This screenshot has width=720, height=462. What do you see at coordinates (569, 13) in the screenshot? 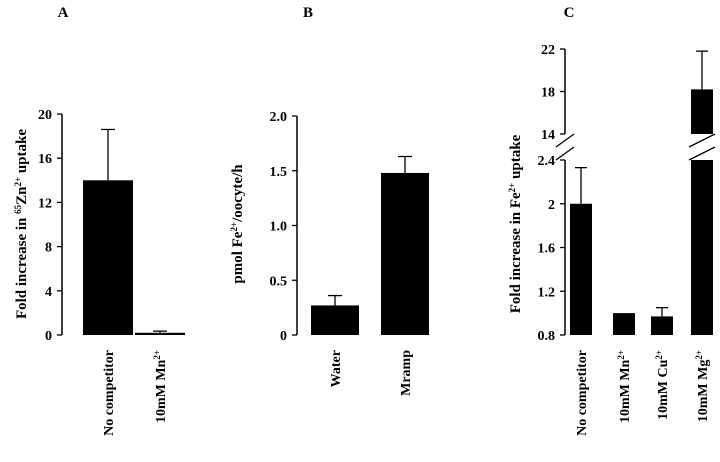
I see `panel-label-c: C` at bounding box center [569, 13].